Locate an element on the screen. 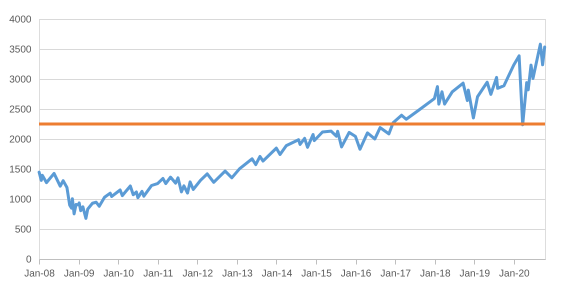 This screenshot has height=286, width=564. x-tick-label: Jan-13 is located at coordinates (238, 274).